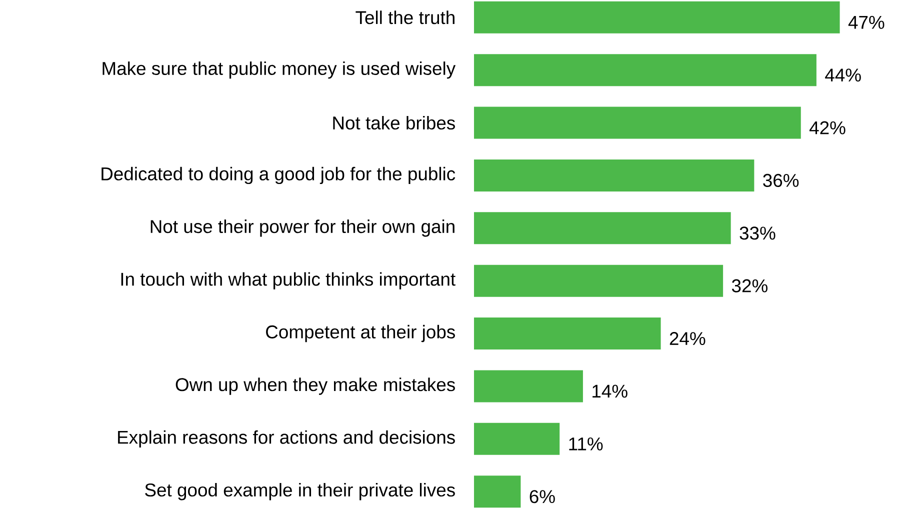  I want to click on y-tick-label: Not use their power for their own gain, so click(302, 228).